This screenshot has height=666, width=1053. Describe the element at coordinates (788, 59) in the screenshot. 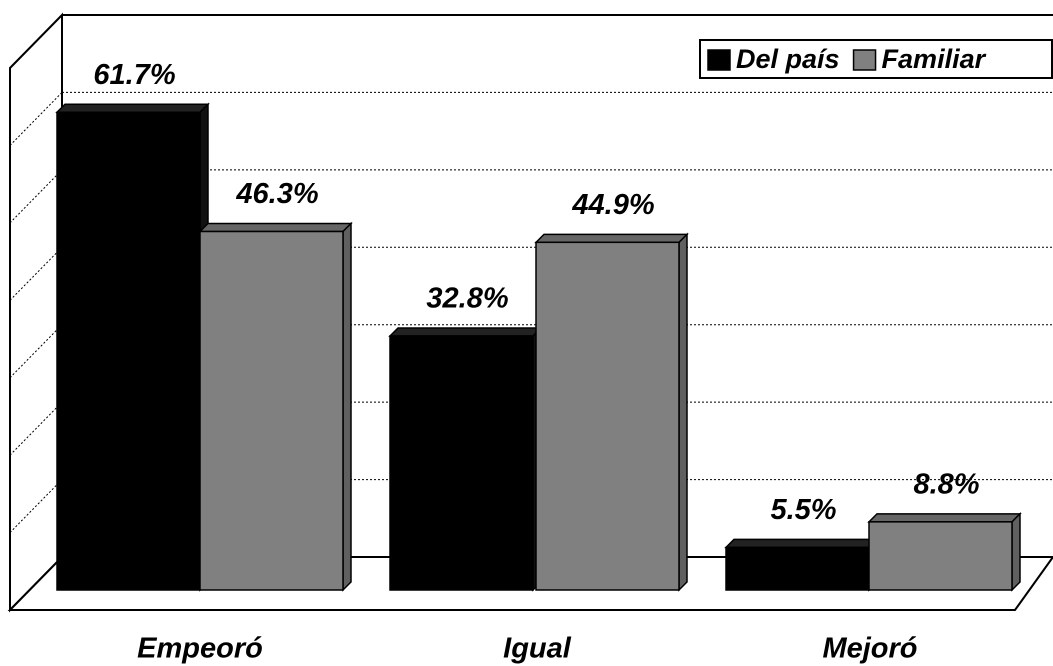

I see `legend-label: Del país` at that location.